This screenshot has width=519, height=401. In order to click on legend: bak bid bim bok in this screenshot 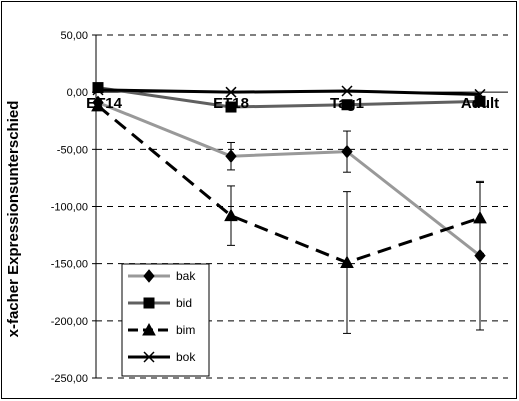, I will do `click(165, 320)`.